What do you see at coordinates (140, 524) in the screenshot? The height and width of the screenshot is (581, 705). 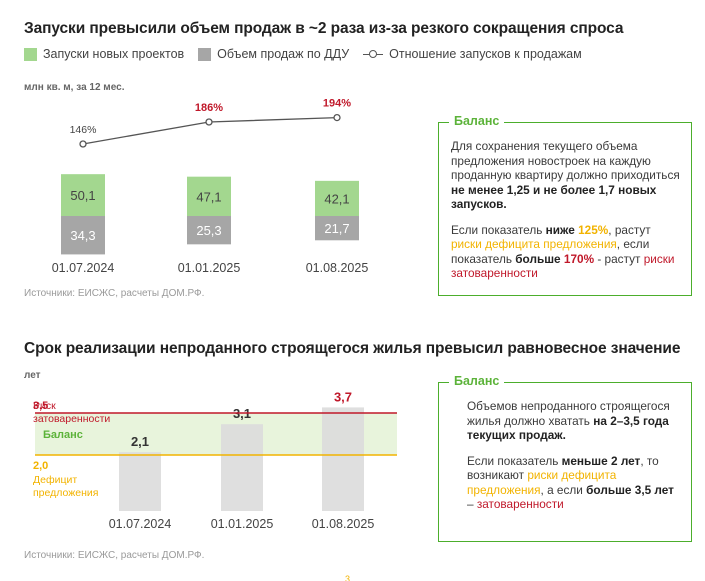 I see `x-tick-label-2-0: 01.07.2024` at bounding box center [140, 524].